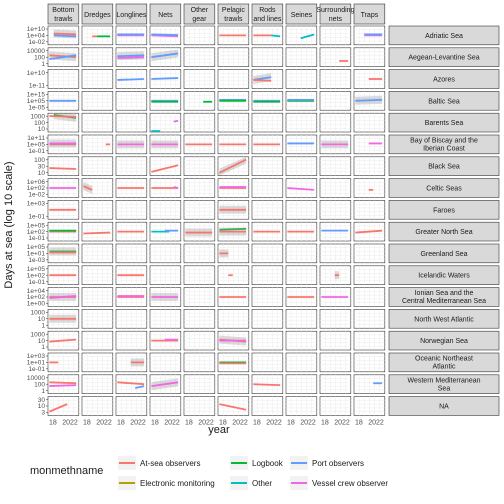  What do you see at coordinates (444, 388) in the screenshot?
I see `region-strip-label: Sea` at bounding box center [444, 388].